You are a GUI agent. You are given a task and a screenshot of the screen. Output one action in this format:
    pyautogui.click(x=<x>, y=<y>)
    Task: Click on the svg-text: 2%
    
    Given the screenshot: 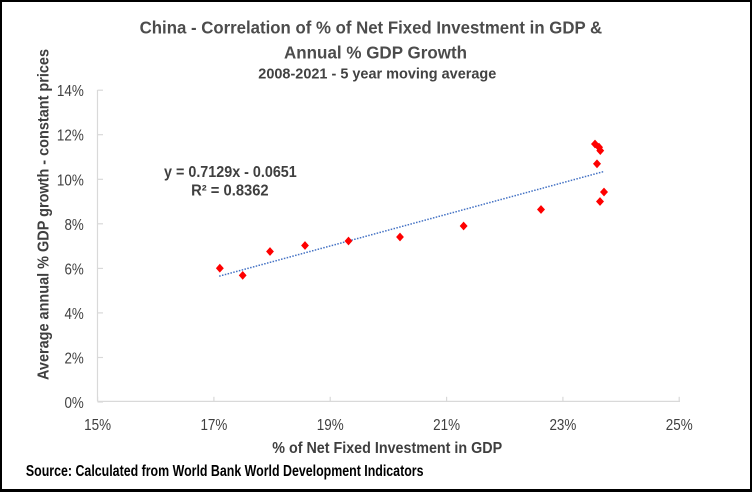 What is the action you would take?
    pyautogui.click(x=74, y=359)
    